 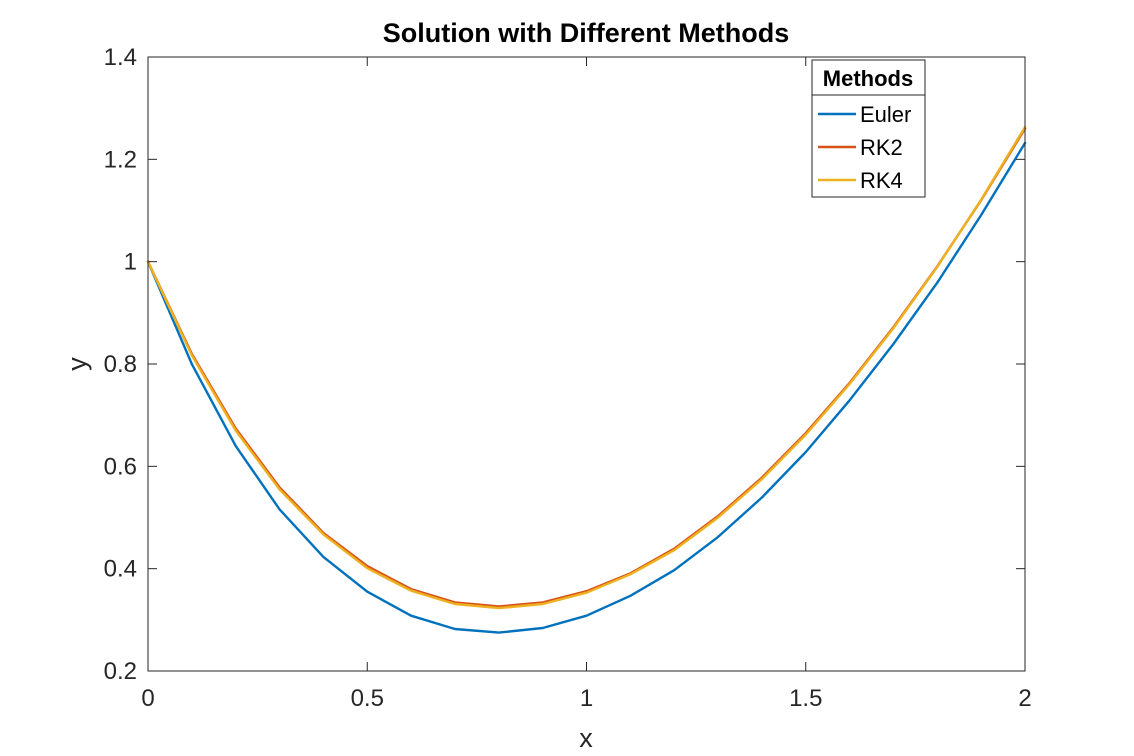 I want to click on legend-label-rk2: RK2, so click(x=881, y=147).